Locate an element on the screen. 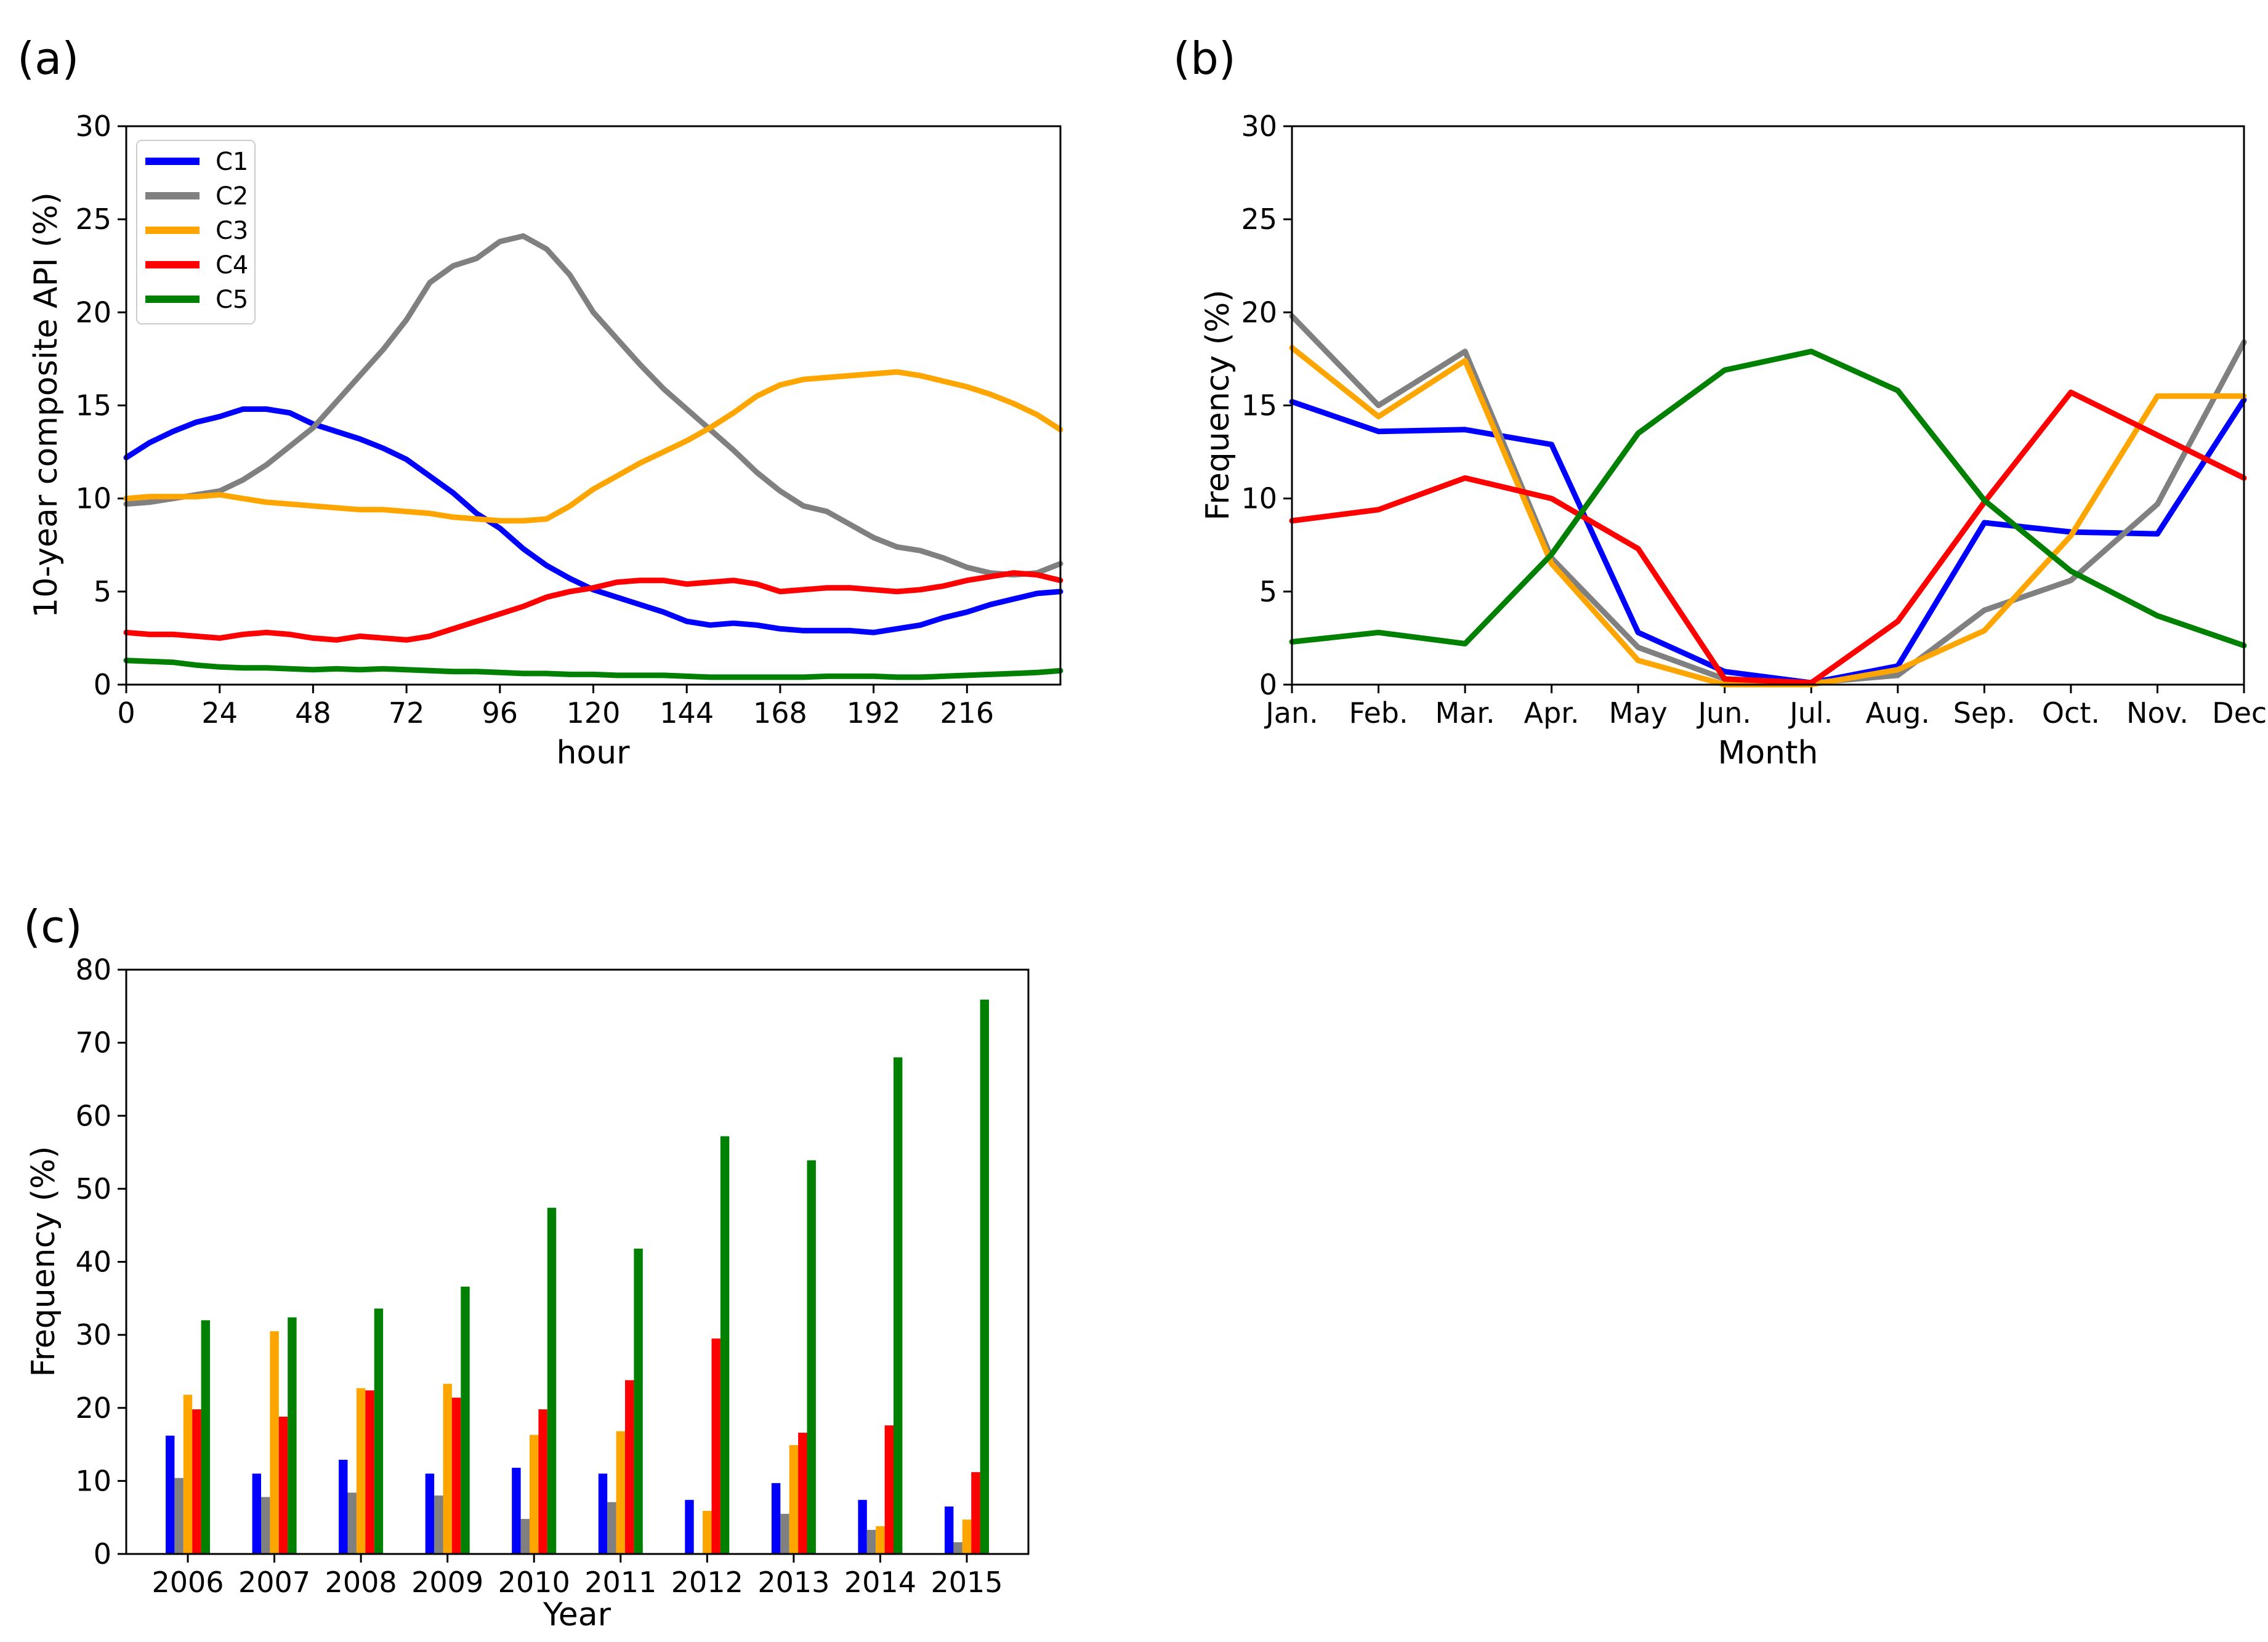 The width and height of the screenshot is (2268, 1642). panel-a-series-line-C2 is located at coordinates (593, 405).